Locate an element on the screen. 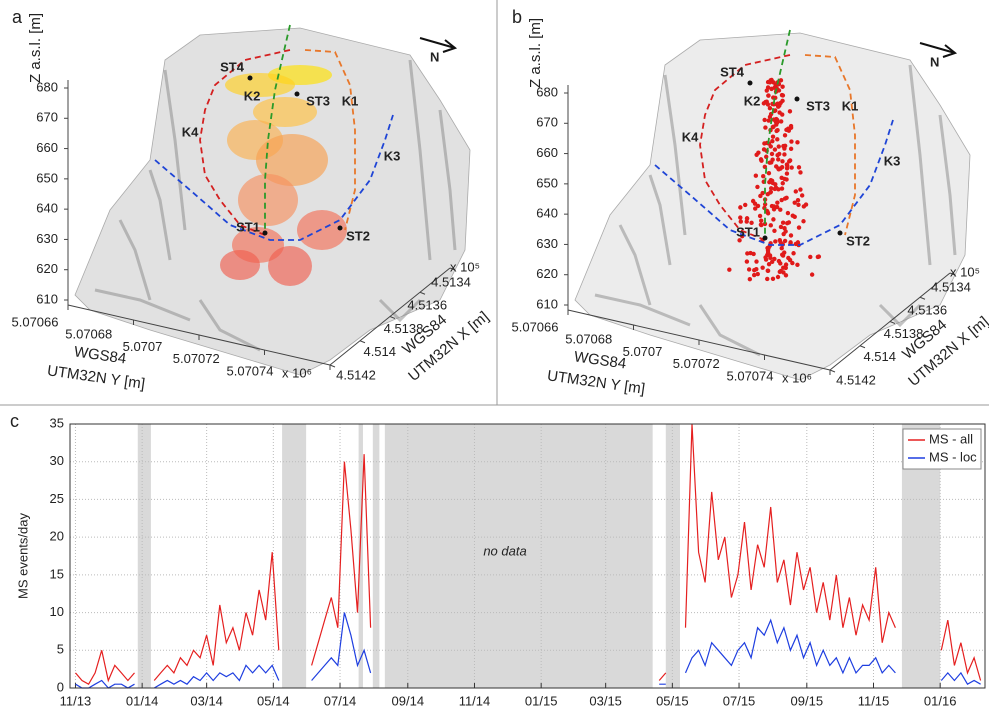 This screenshot has width=989, height=712. x-tick-label: 03/14 is located at coordinates (206, 700).